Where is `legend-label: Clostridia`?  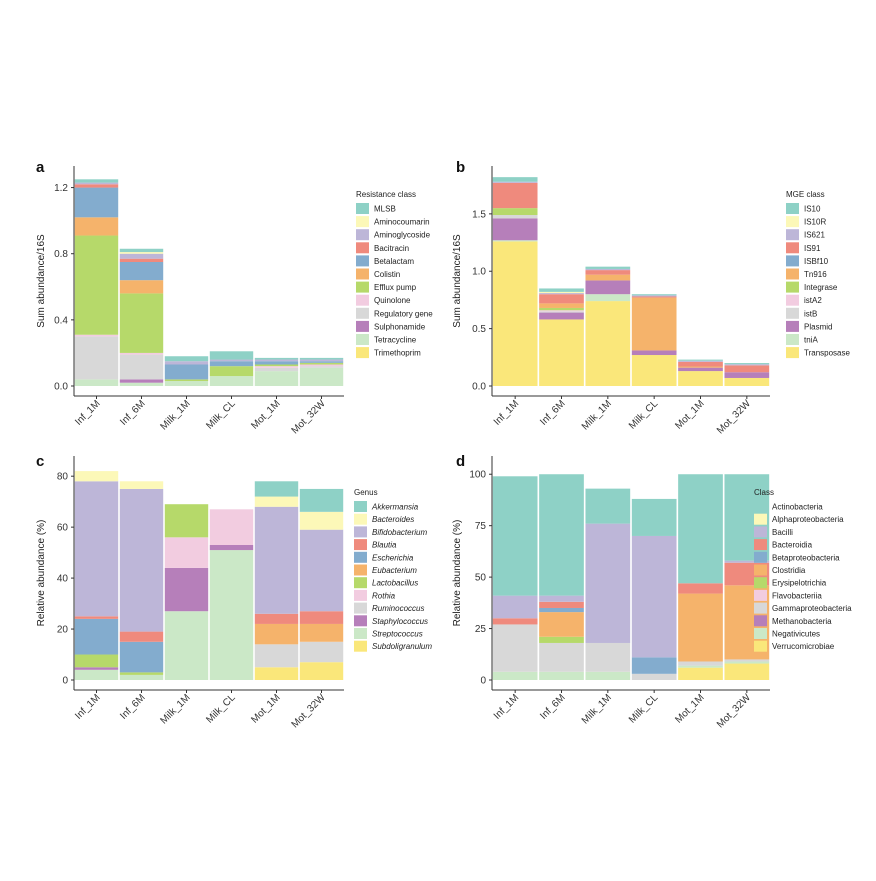
legend-label: Clostridia is located at coordinates (789, 570).